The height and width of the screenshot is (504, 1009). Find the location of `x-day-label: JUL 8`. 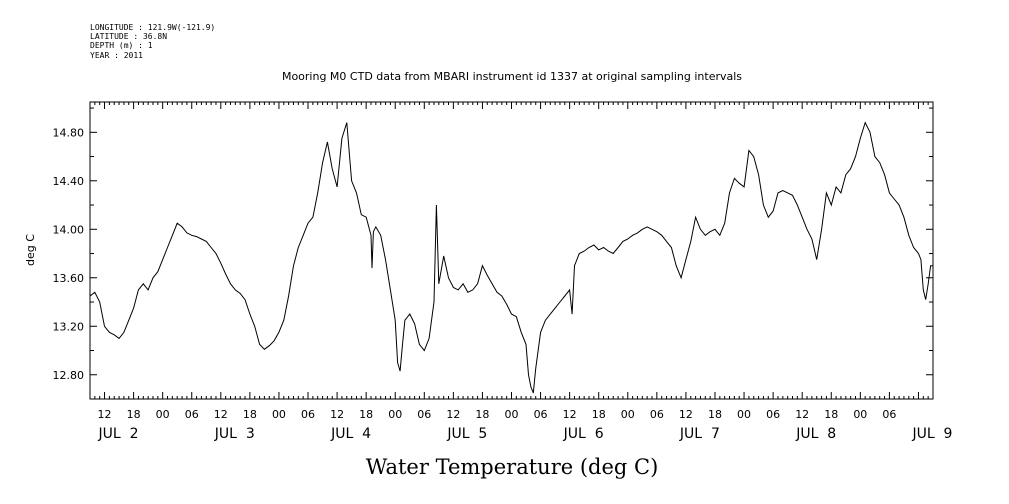

x-day-label: JUL 8 is located at coordinates (815, 434).